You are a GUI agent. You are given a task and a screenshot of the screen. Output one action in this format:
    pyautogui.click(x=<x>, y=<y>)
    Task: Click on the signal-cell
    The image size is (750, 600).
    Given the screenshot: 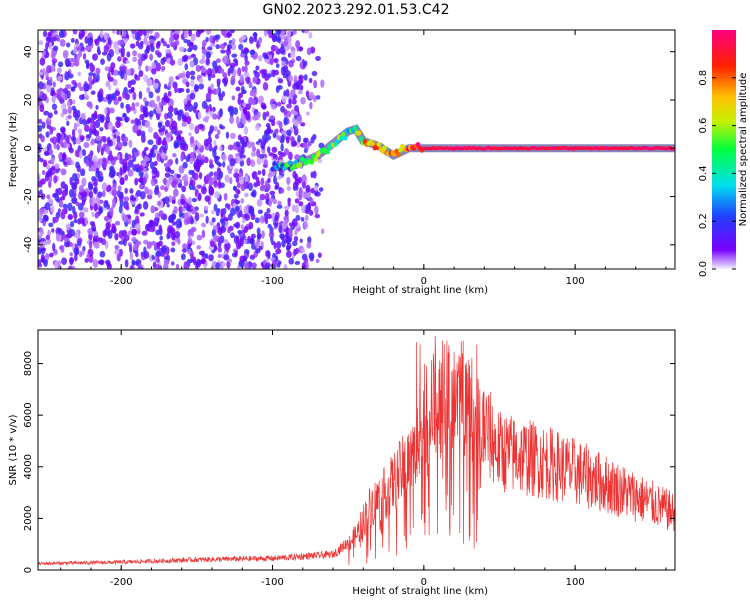 What is the action you would take?
    pyautogui.click(x=274, y=163)
    